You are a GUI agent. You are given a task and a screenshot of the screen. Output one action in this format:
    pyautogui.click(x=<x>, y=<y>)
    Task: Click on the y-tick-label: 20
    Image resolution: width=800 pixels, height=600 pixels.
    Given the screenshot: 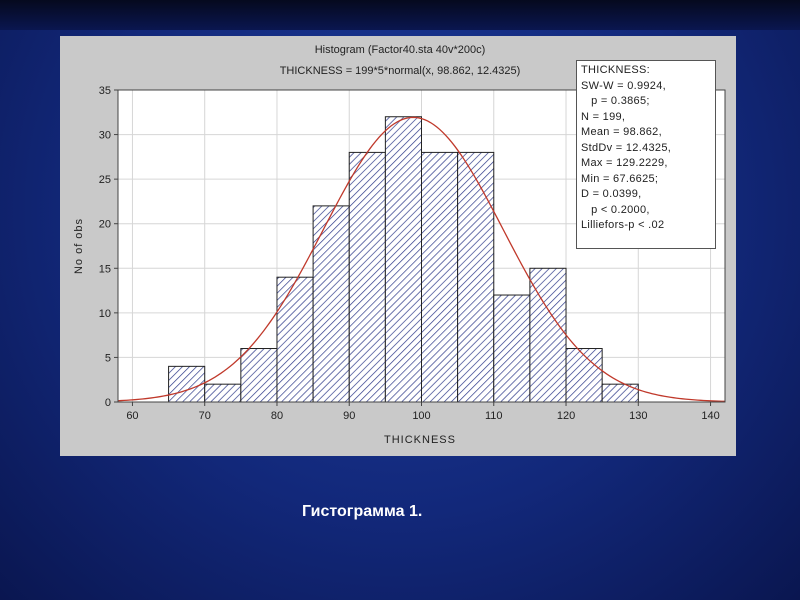 What is the action you would take?
    pyautogui.click(x=105, y=225)
    